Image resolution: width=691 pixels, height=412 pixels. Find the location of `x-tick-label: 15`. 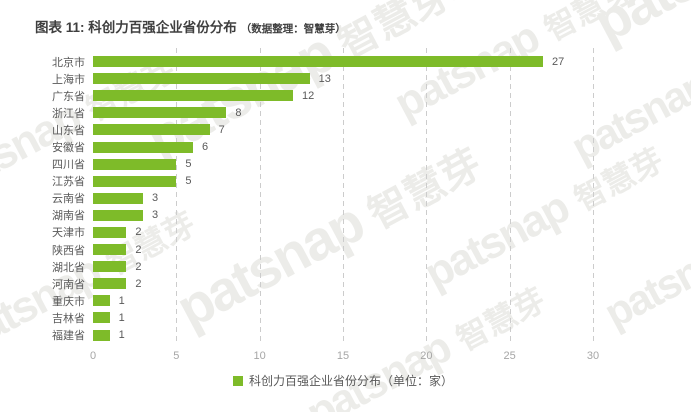

x-tick-label: 15 is located at coordinates (343, 356).